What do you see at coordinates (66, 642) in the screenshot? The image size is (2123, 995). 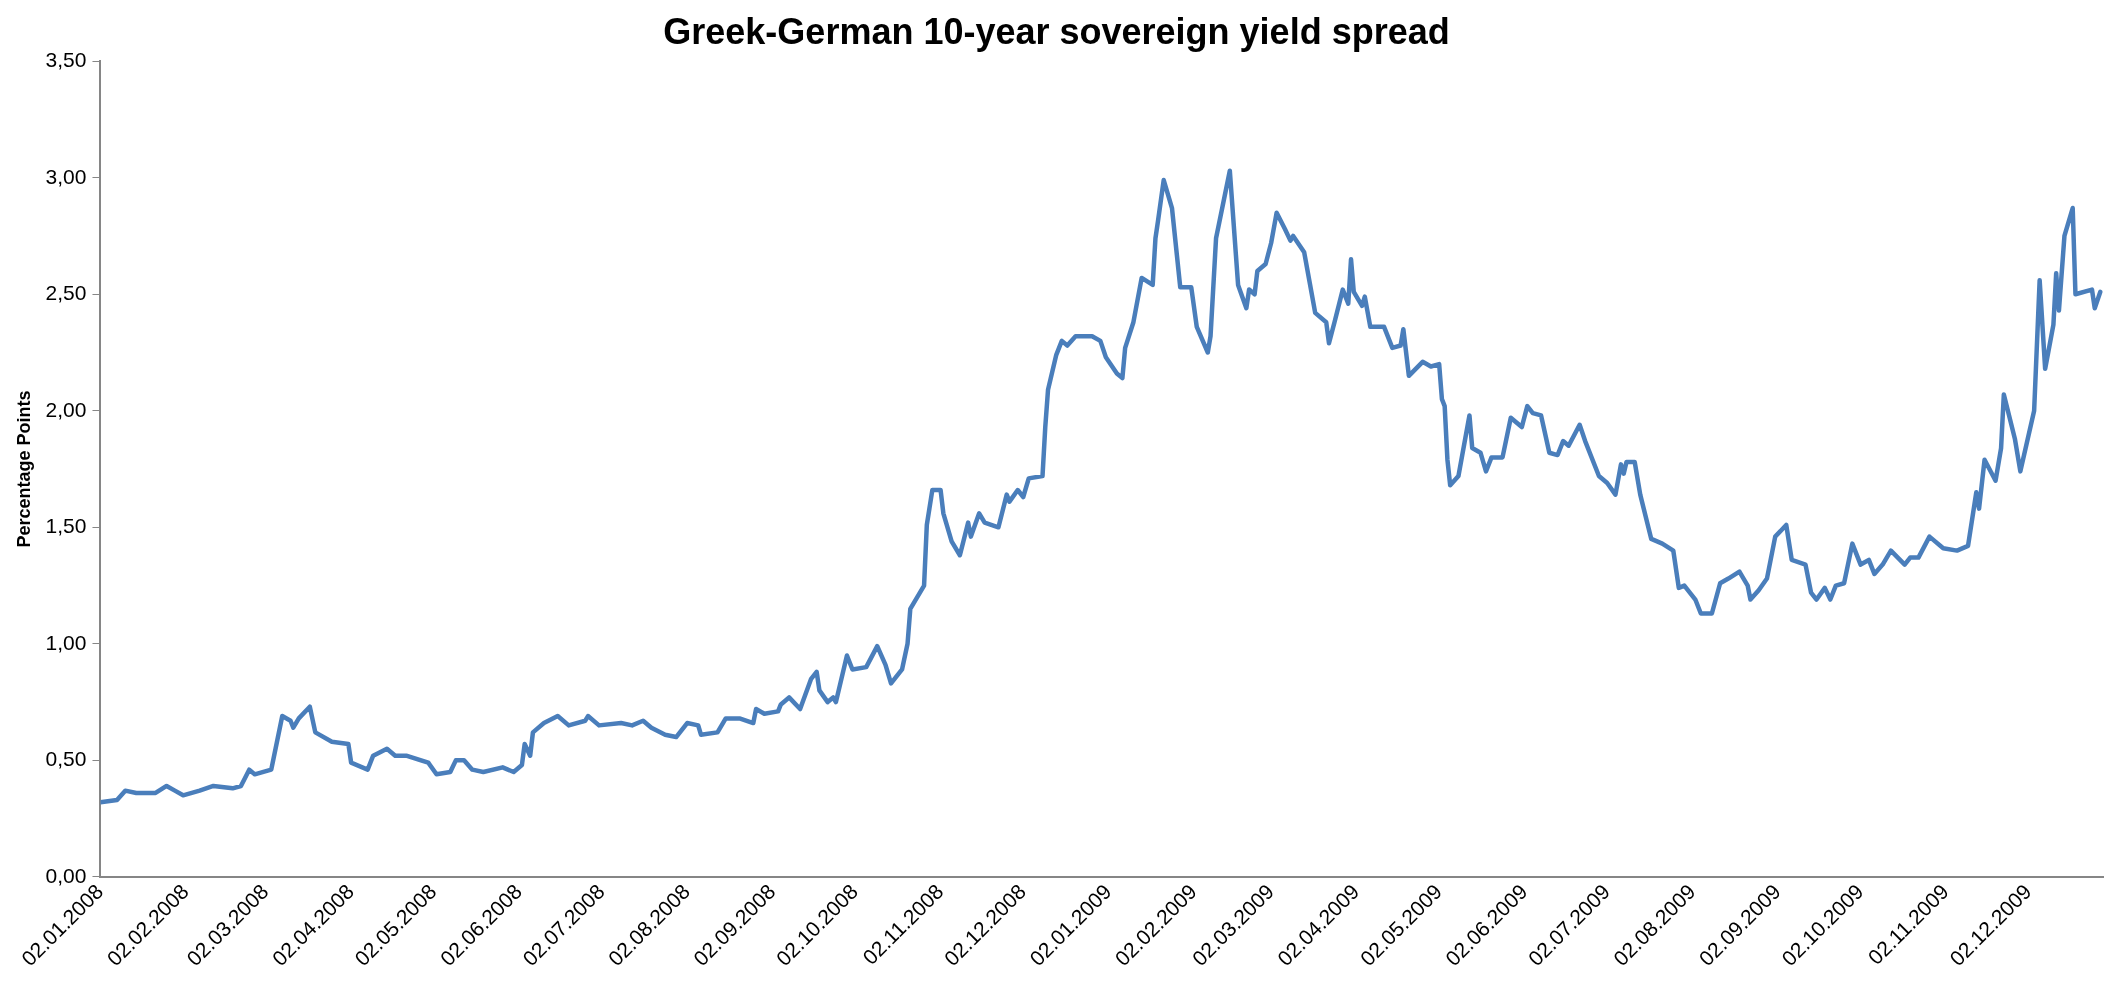 I see `y-tick-label: 1,00` at bounding box center [66, 642].